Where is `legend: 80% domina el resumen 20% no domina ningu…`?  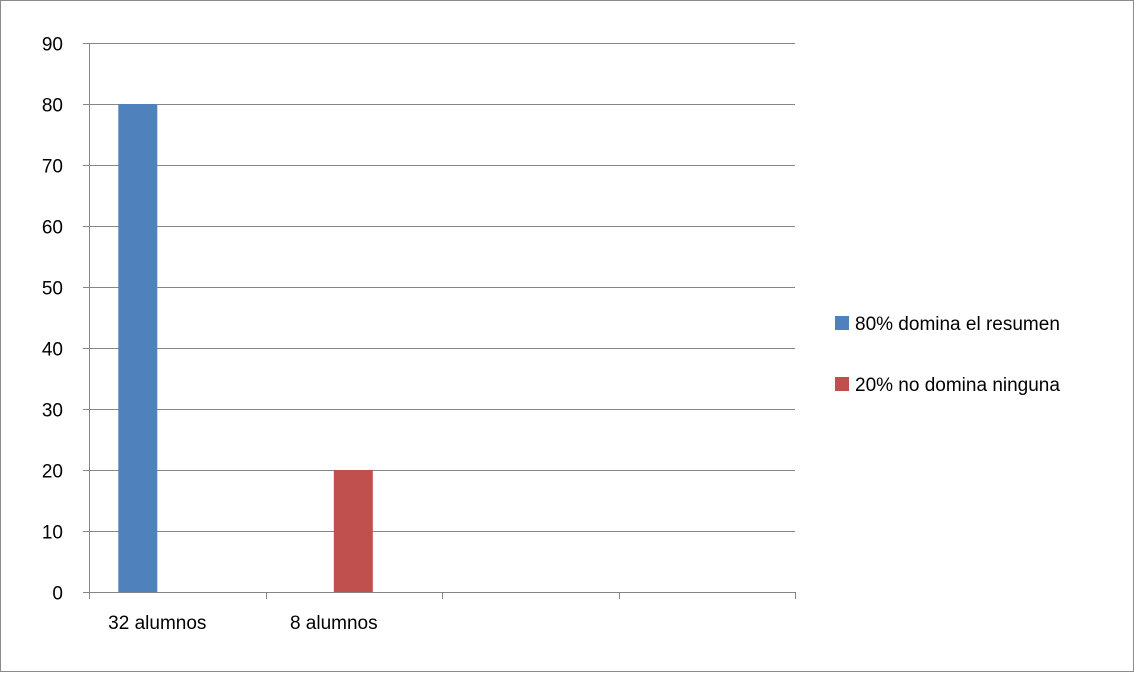 legend: 80% domina el resumen 20% no domina ningu… is located at coordinates (947, 355).